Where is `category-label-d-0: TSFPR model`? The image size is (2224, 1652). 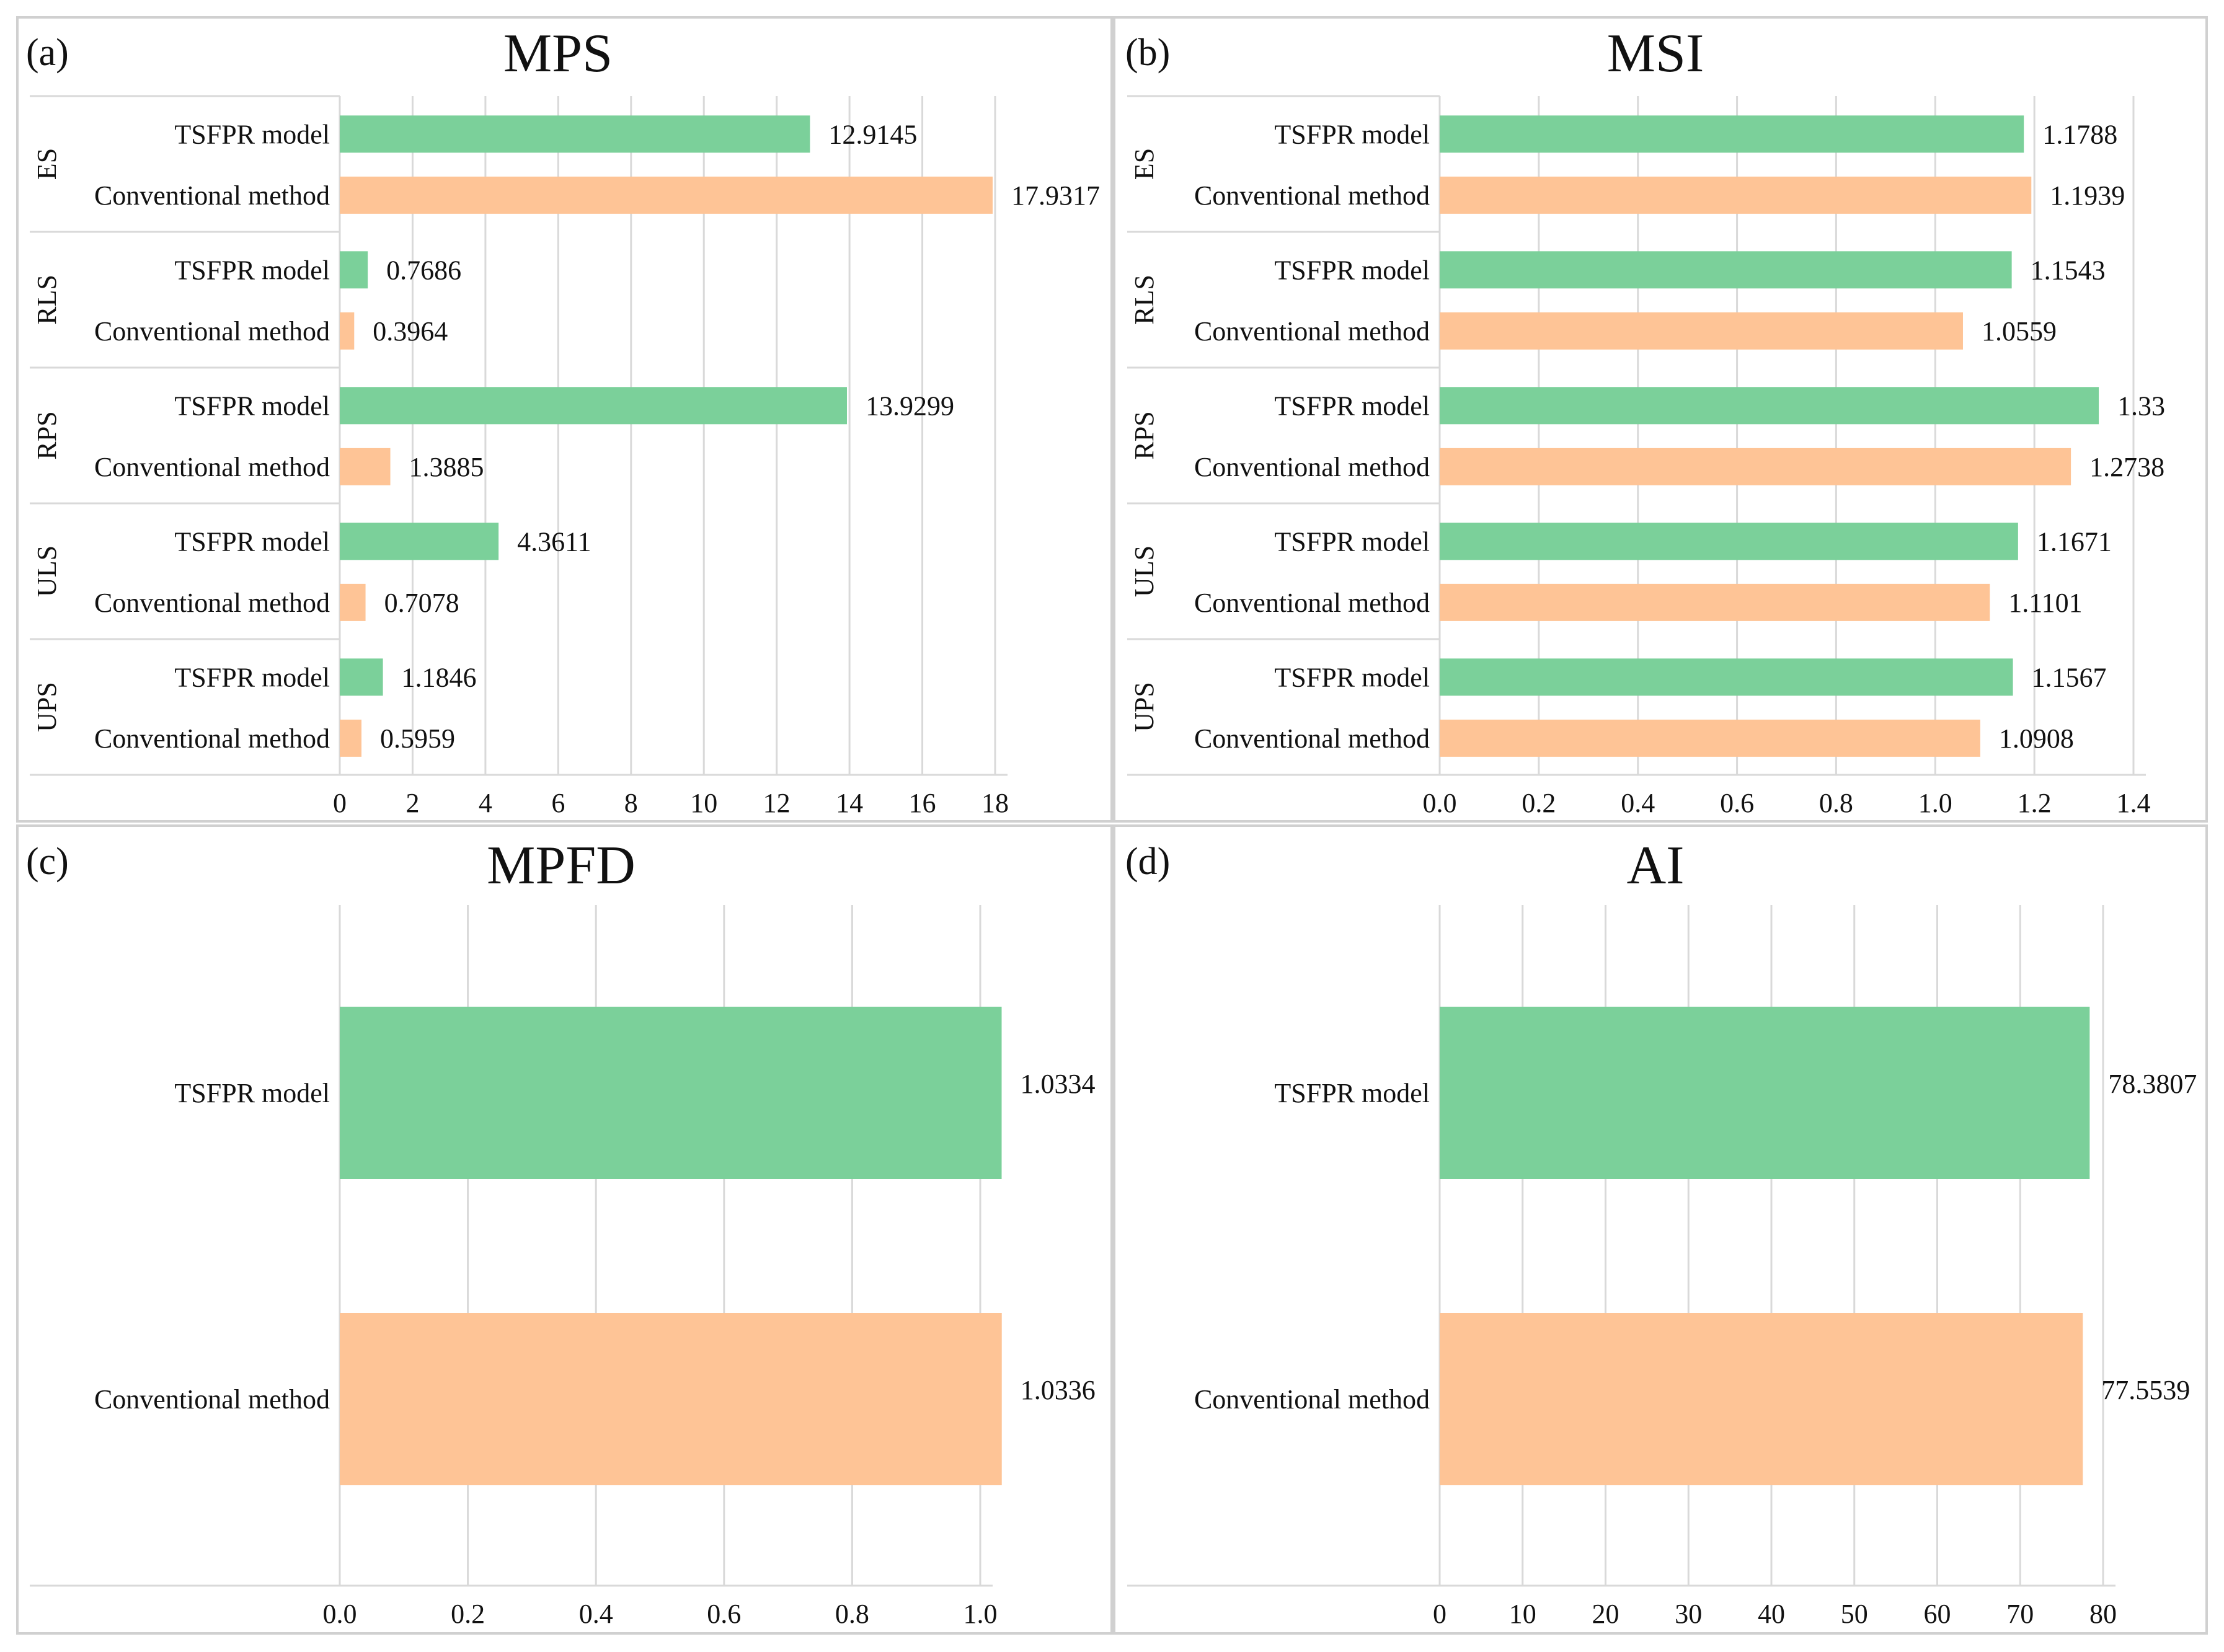
category-label-d-0: TSFPR model is located at coordinates (1352, 1093).